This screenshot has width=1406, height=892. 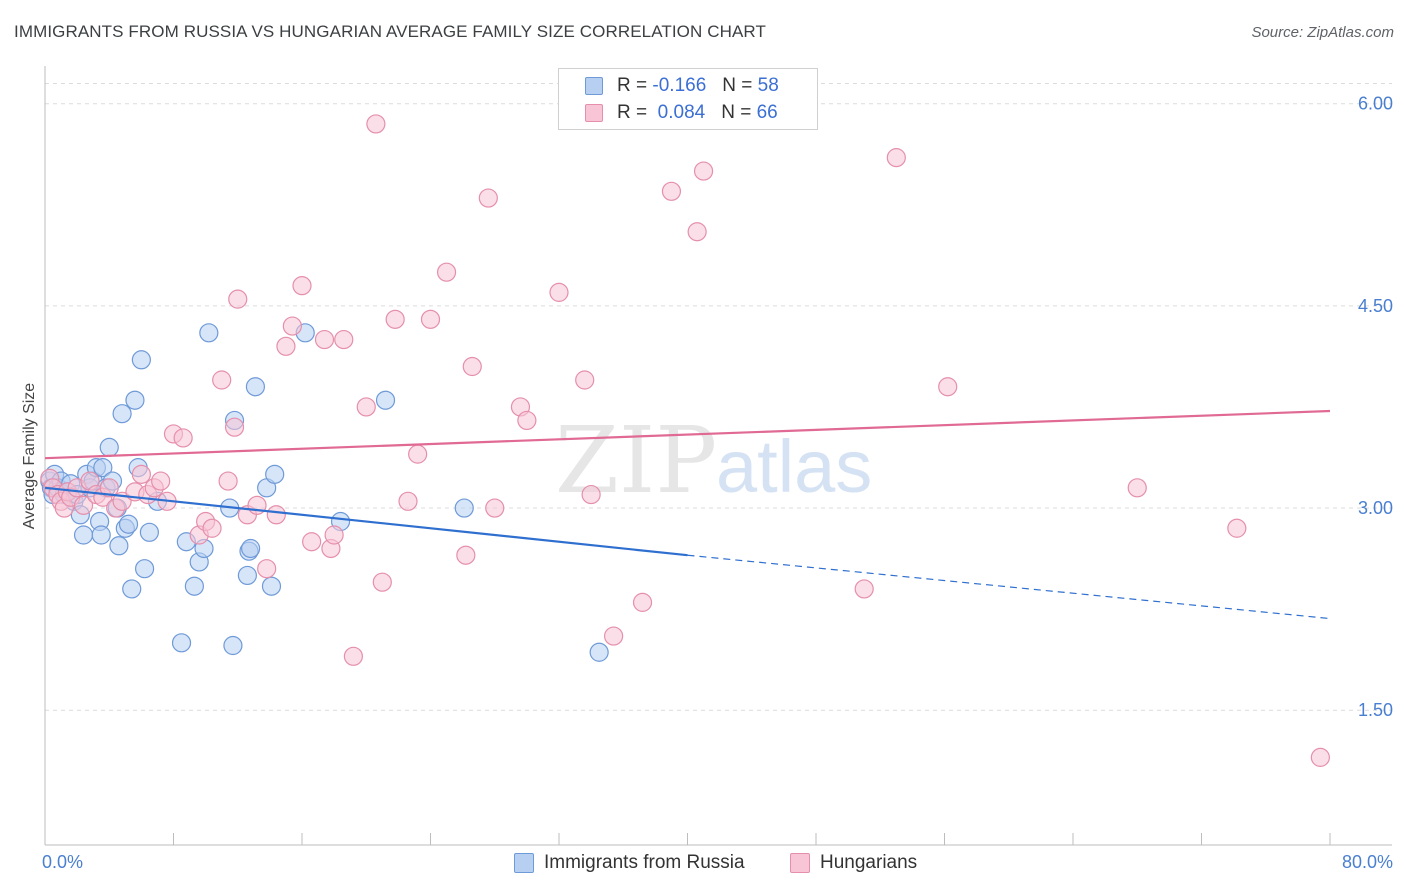 I want to click on source-label: Source: ZipAtlas.com, so click(x=1322, y=32).